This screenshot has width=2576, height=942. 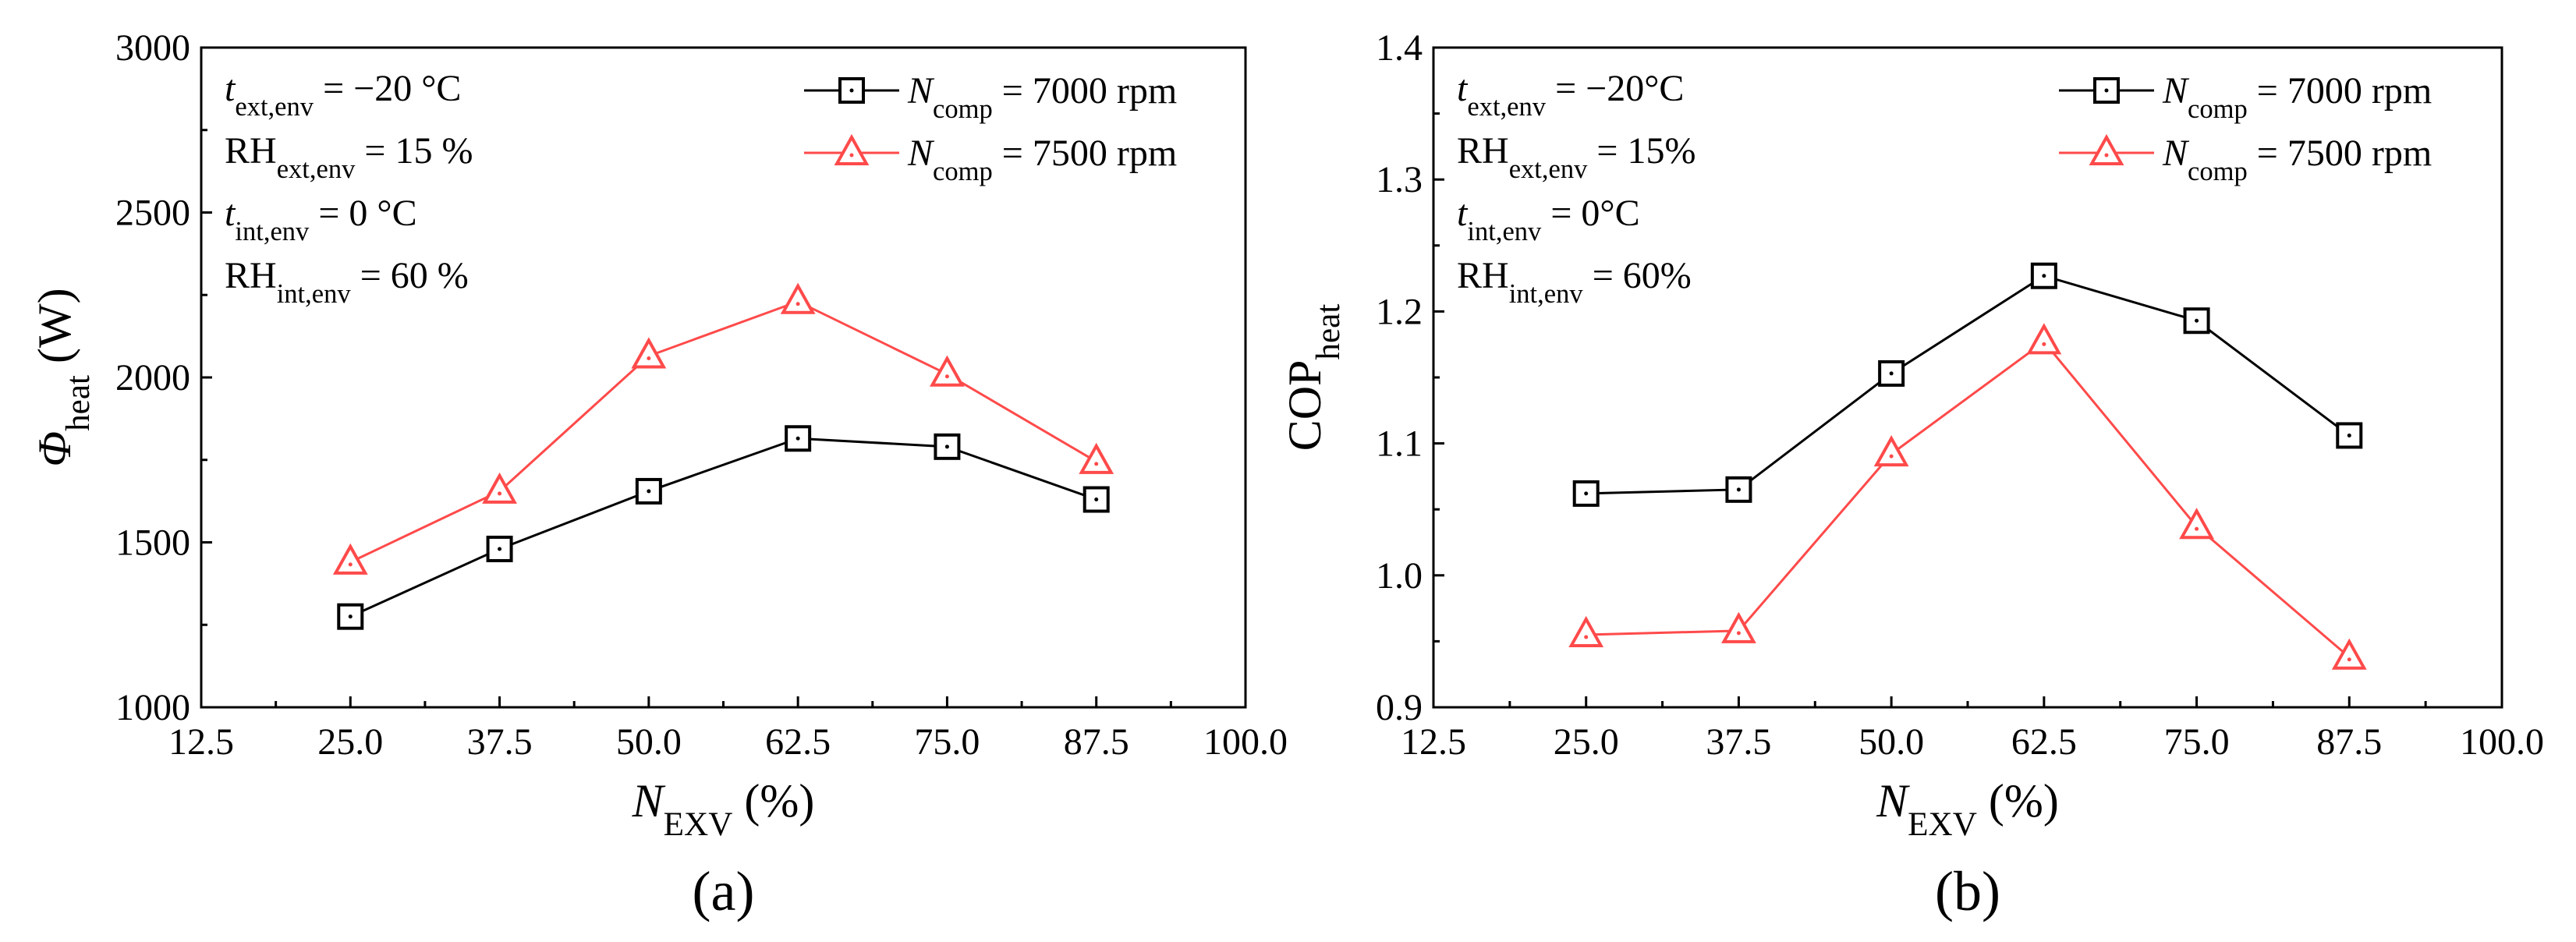 What do you see at coordinates (1400, 48) in the screenshot?
I see `y-tick-label: 1.4` at bounding box center [1400, 48].